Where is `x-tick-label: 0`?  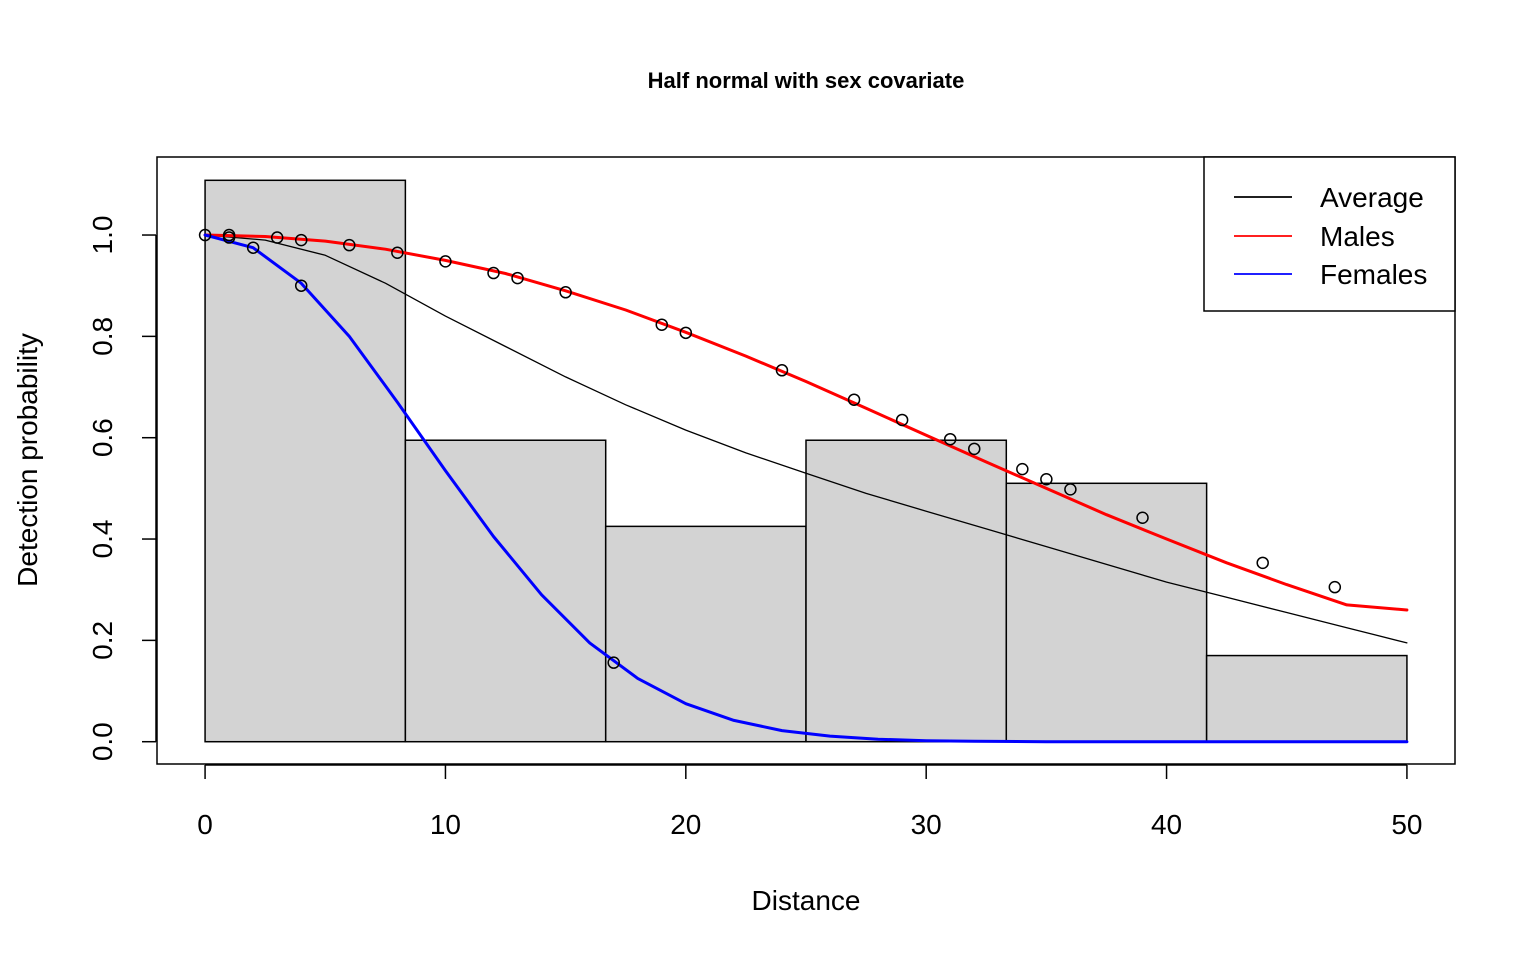 x-tick-label: 0 is located at coordinates (205, 824).